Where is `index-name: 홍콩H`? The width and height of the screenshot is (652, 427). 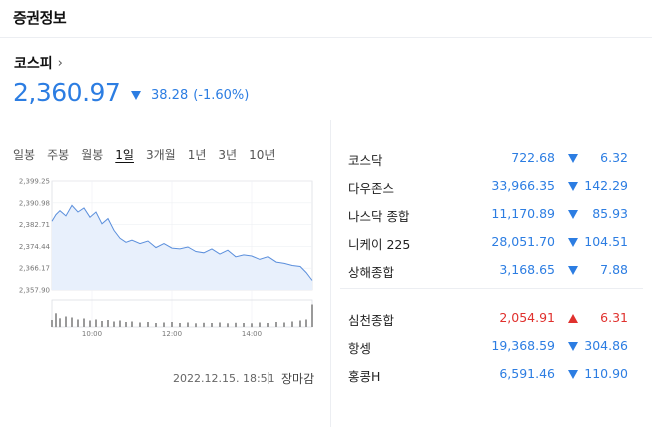 index-name: 홍콩H is located at coordinates (364, 376).